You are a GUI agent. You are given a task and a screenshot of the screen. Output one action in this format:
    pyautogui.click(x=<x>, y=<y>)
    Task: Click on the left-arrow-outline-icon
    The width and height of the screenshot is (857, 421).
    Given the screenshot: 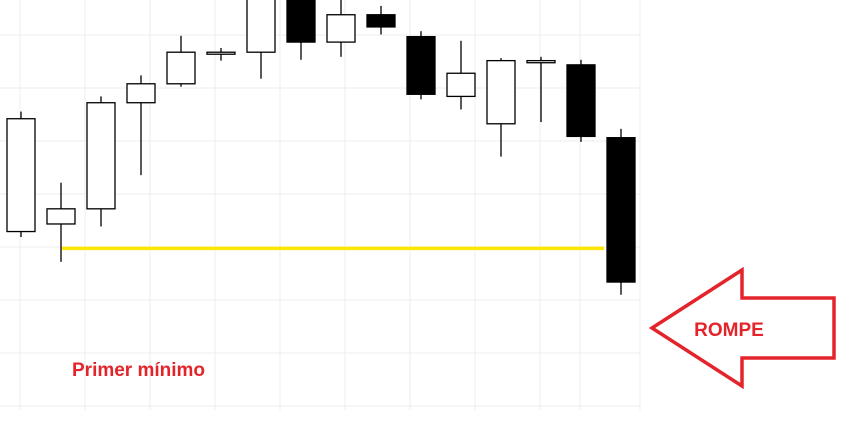 What is the action you would take?
    pyautogui.click(x=742, y=328)
    